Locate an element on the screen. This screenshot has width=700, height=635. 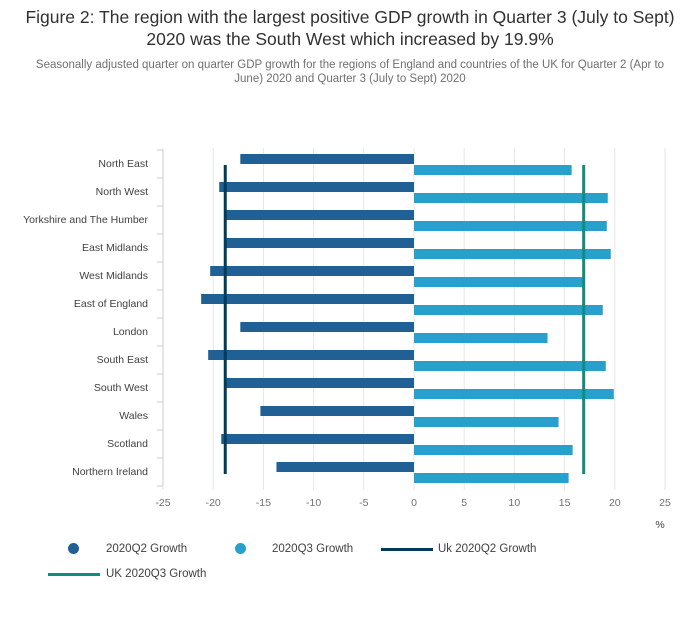
x-tick-label: -10 is located at coordinates (313, 503).